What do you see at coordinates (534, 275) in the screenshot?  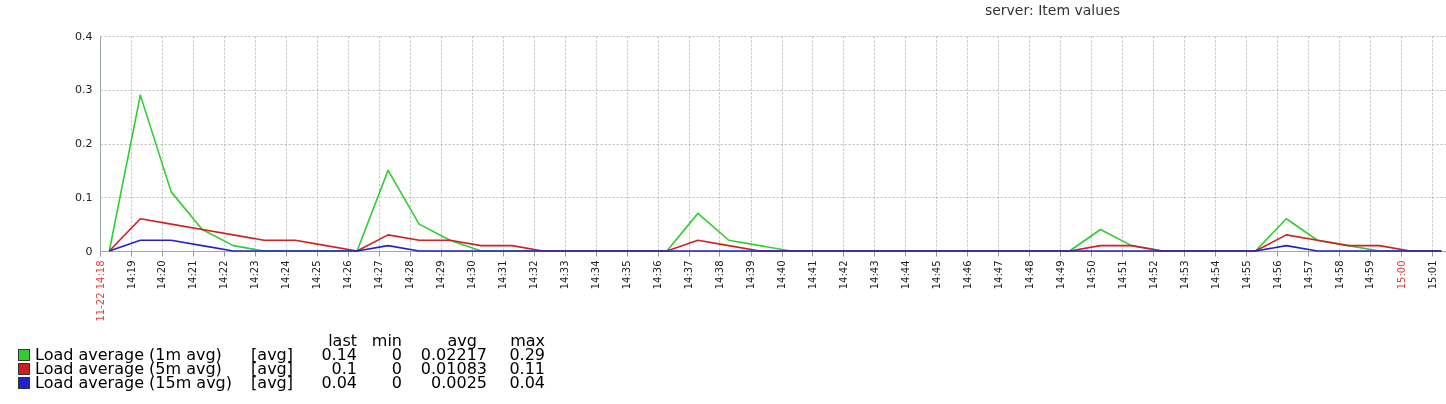 I see `x-tick-label: 14:32` at bounding box center [534, 275].